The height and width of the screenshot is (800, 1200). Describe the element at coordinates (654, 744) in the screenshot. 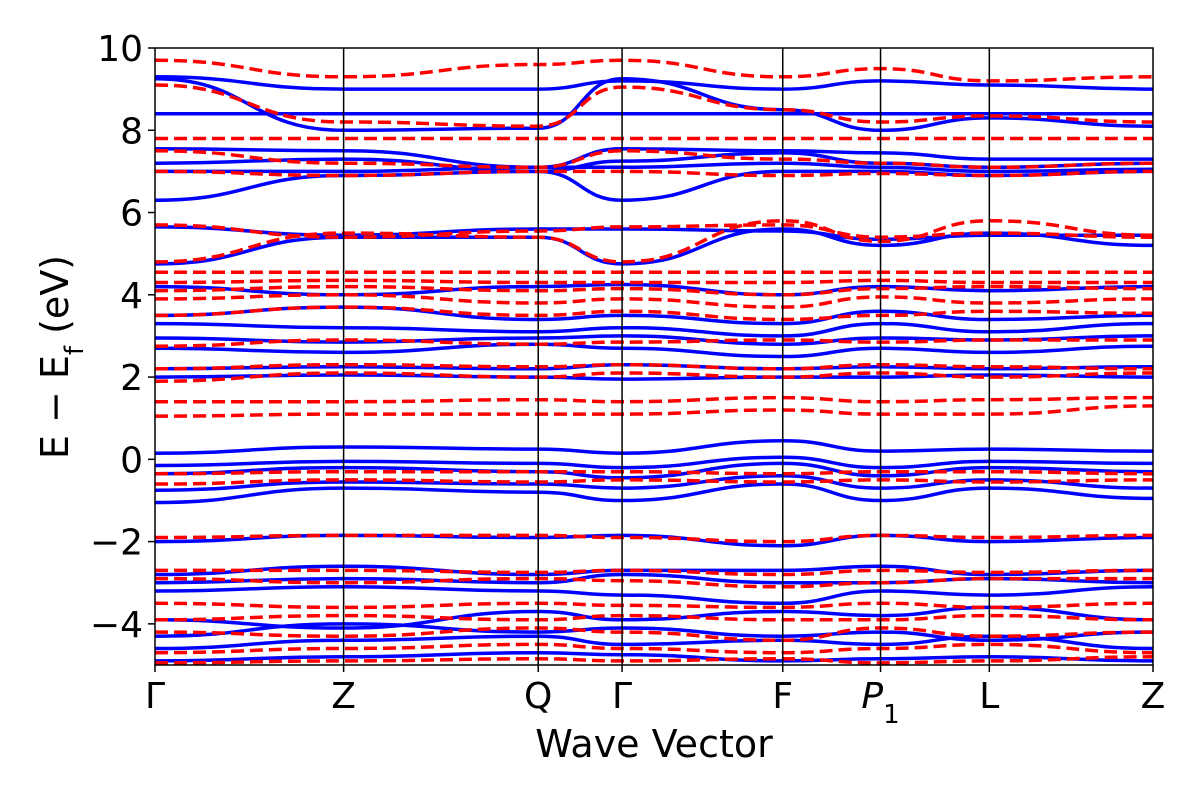

I see `x-axis-title: Wave Vector` at that location.